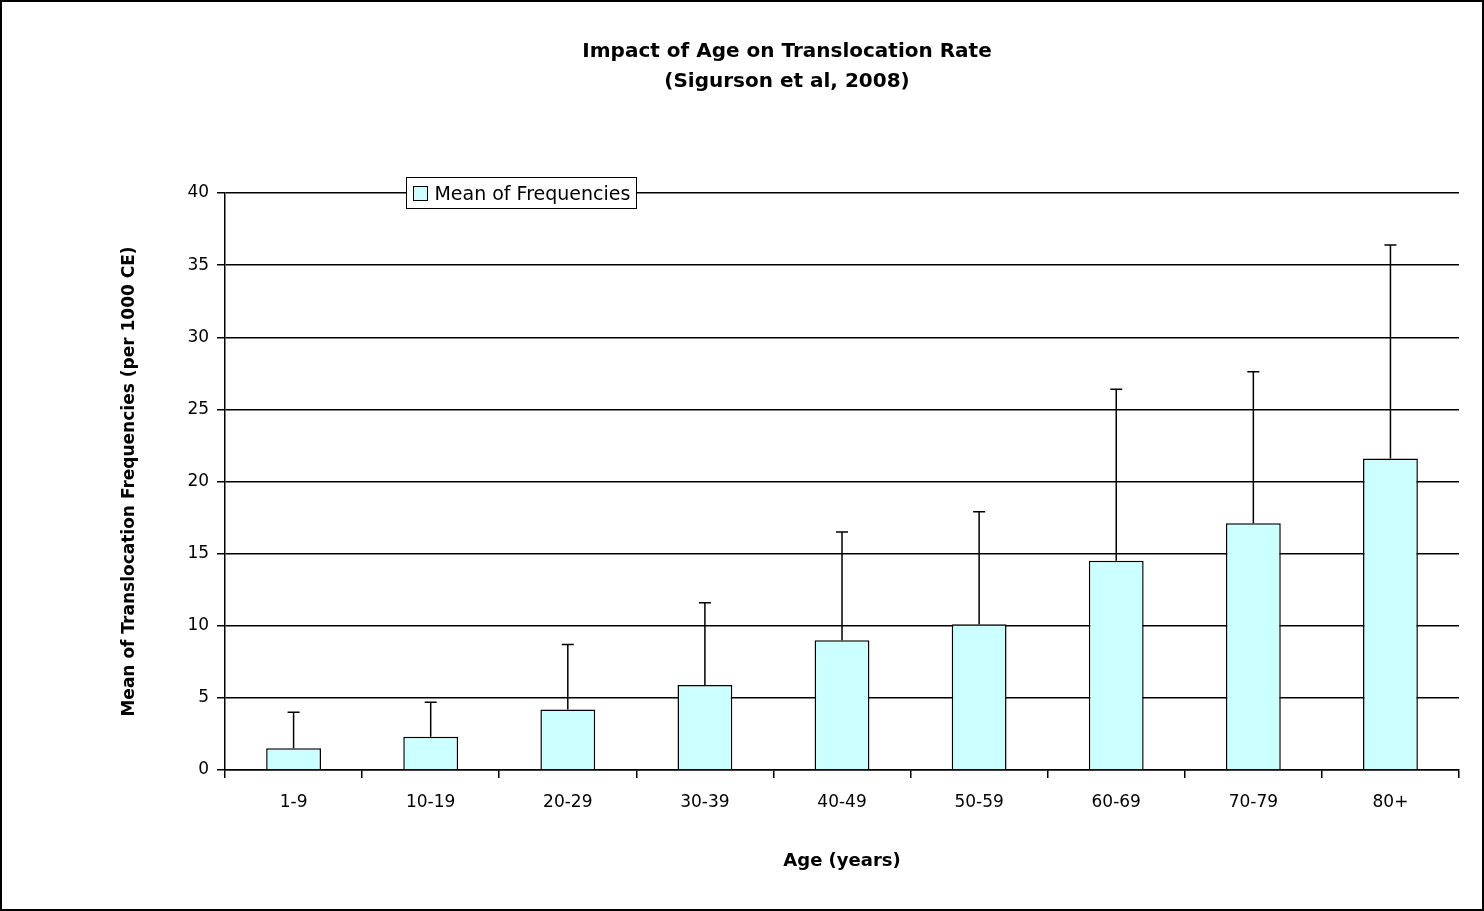  I want to click on y-tick-label: 0, so click(204, 768).